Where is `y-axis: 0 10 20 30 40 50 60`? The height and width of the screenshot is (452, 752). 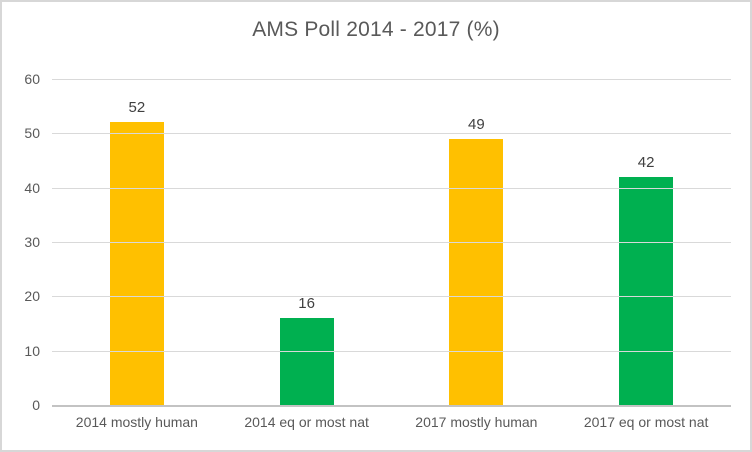 y-axis: 0 10 20 30 40 50 60 is located at coordinates (22, 242).